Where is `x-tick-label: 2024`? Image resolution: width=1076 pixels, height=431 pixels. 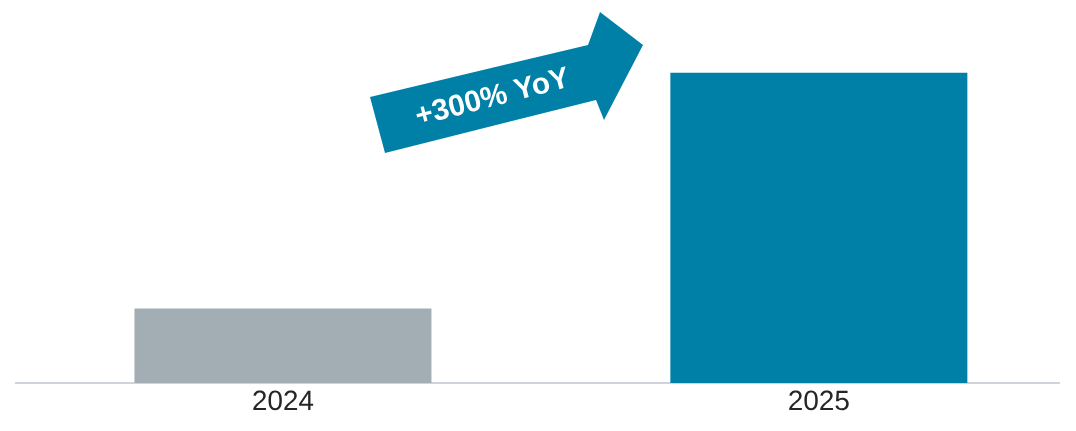
x-tick-label: 2024 is located at coordinates (283, 400).